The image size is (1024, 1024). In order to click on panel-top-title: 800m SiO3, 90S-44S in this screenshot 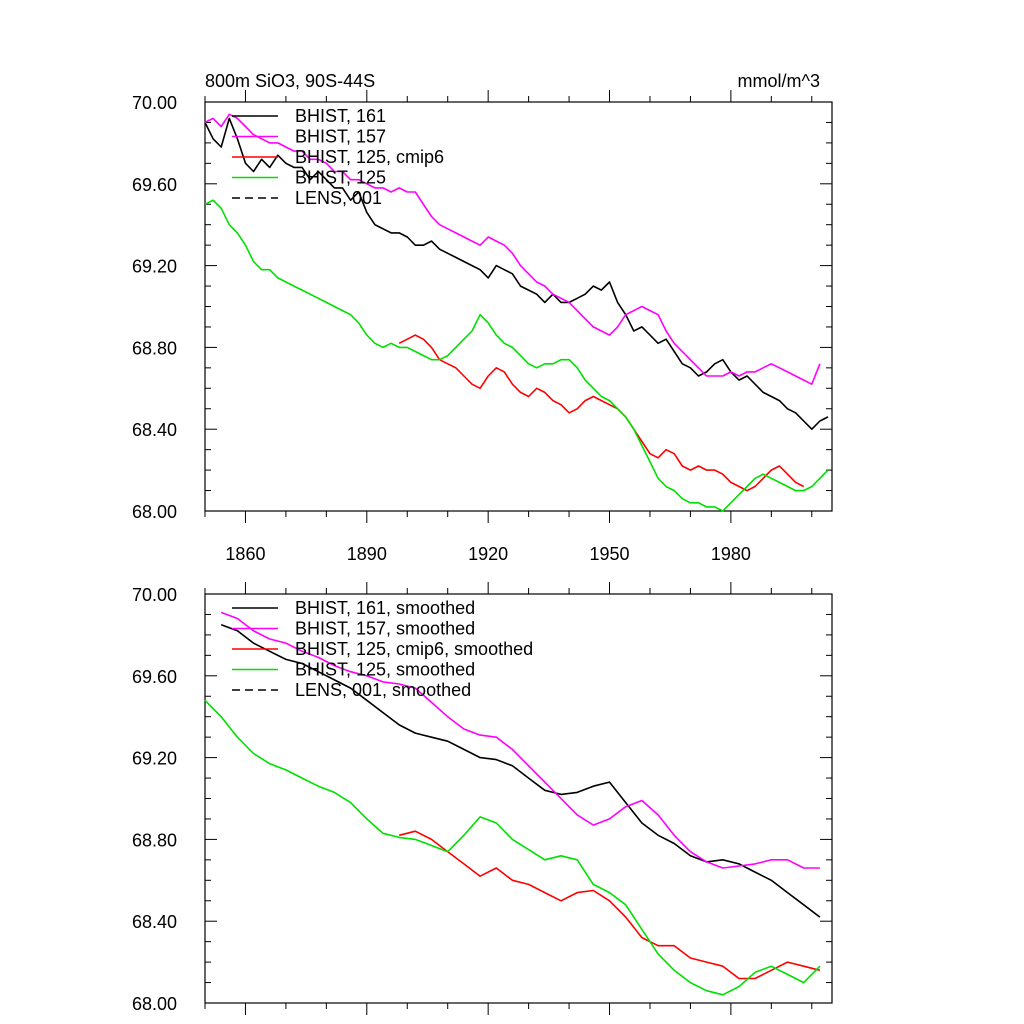, I will do `click(290, 81)`.